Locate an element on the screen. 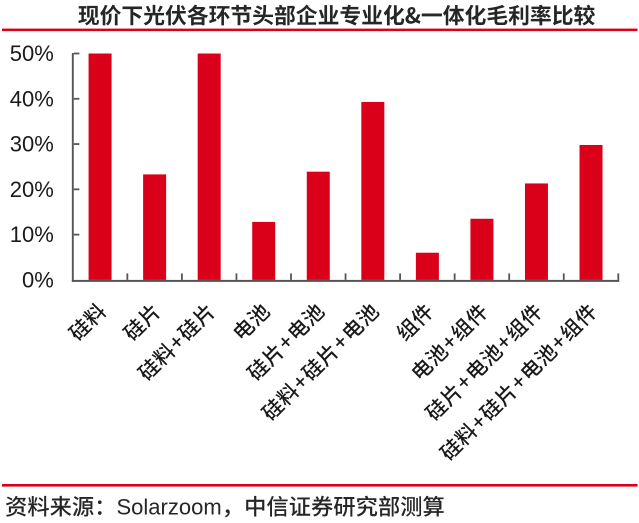 The height and width of the screenshot is (523, 639). svg-text: 10% is located at coordinates (32, 234).